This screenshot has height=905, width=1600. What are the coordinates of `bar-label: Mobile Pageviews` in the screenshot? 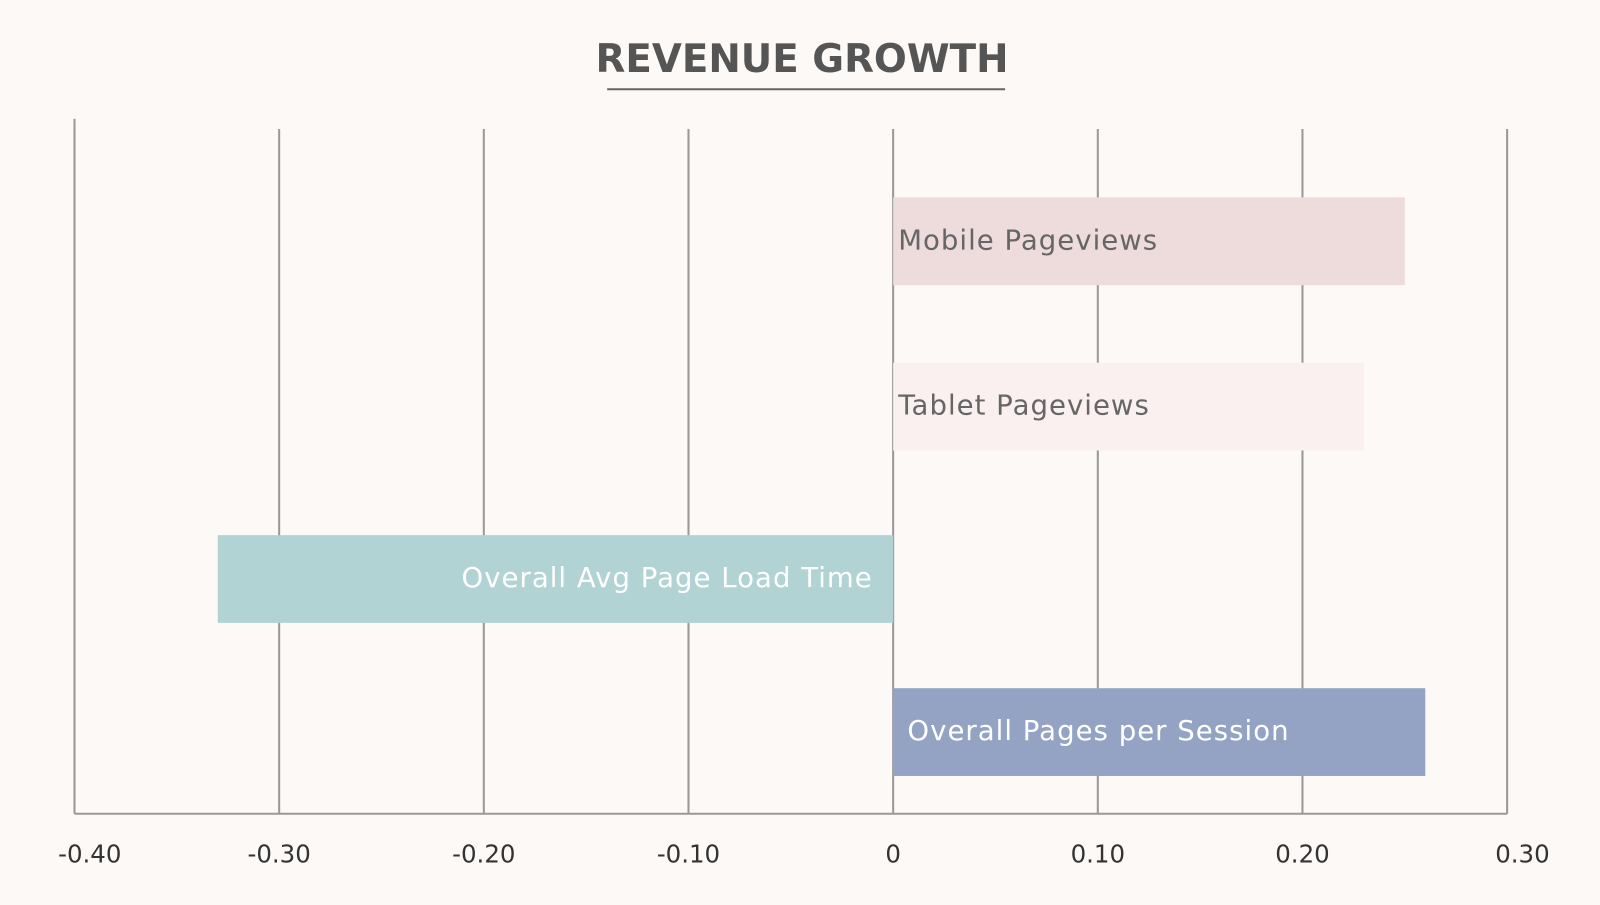 It's located at (1028, 240).